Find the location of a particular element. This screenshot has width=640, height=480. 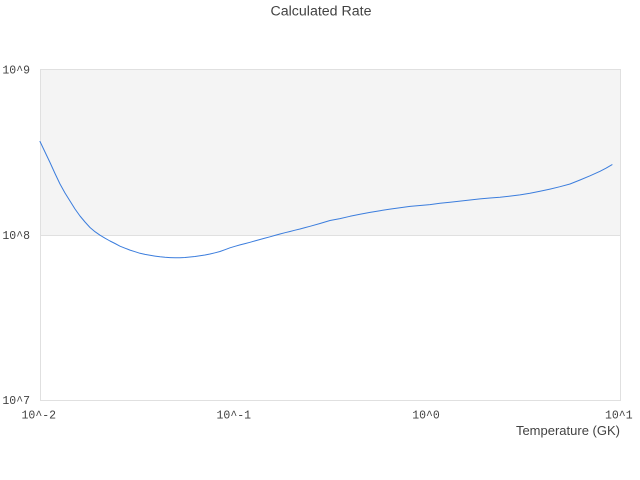

svg-text: Temperature (GK) is located at coordinates (568, 430).